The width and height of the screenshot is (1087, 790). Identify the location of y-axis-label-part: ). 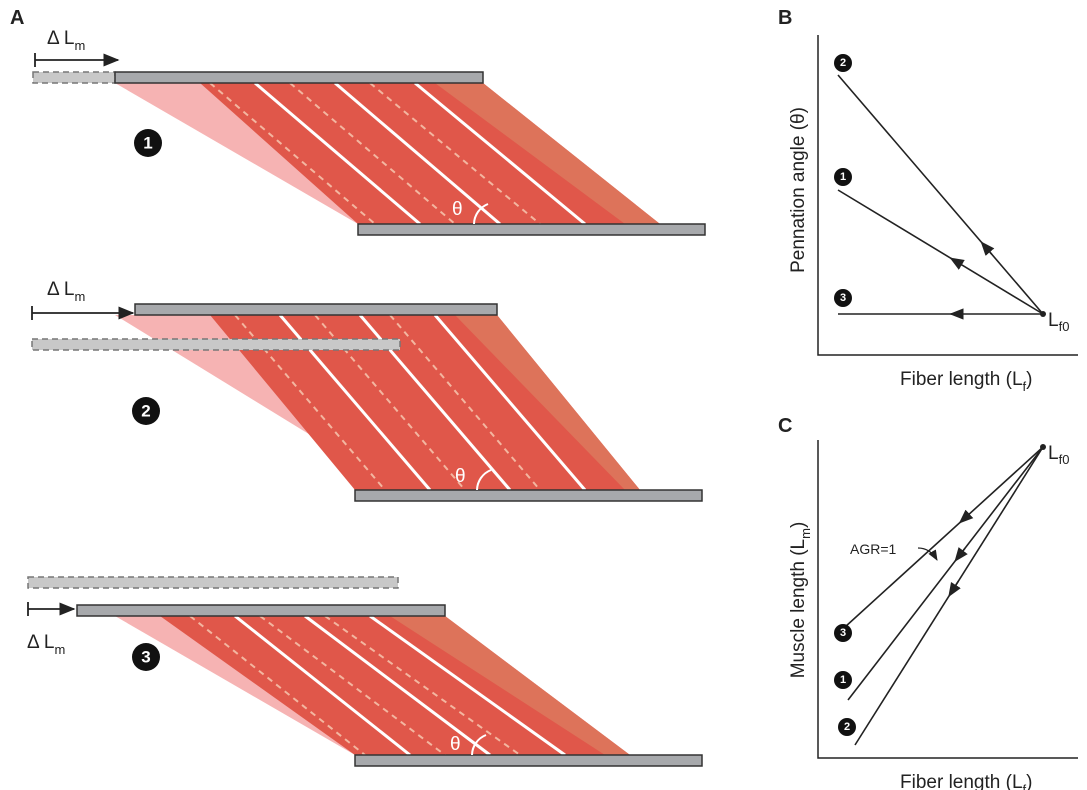
(798, 525).